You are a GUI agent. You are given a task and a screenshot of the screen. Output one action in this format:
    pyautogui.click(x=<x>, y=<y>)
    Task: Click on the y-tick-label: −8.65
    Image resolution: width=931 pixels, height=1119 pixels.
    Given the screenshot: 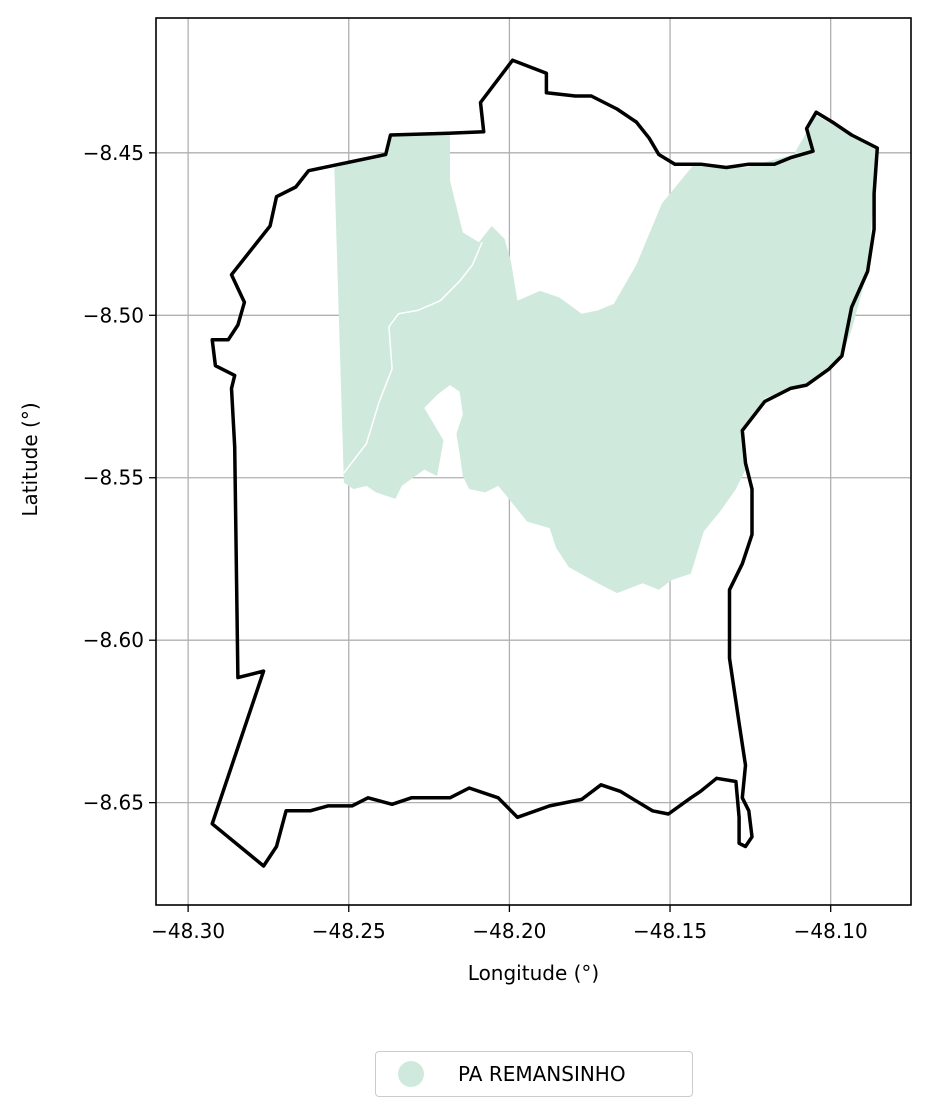 What is the action you would take?
    pyautogui.click(x=113, y=803)
    